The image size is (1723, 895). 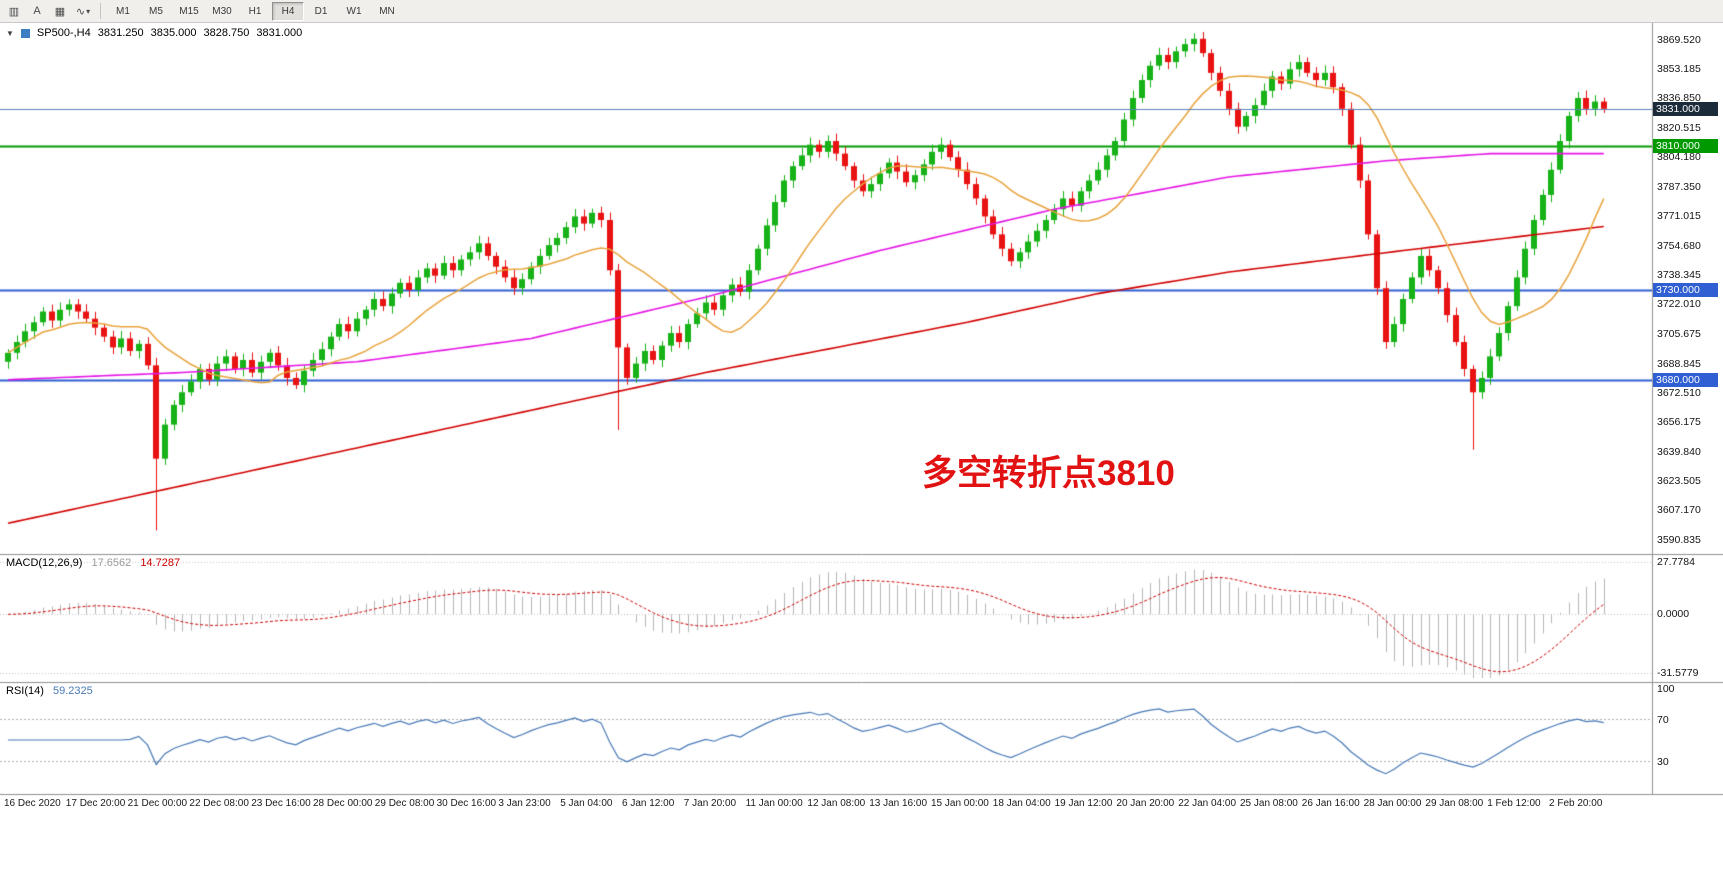 I want to click on time-axis-label: 3 Jan 23:00, so click(x=524, y=803).